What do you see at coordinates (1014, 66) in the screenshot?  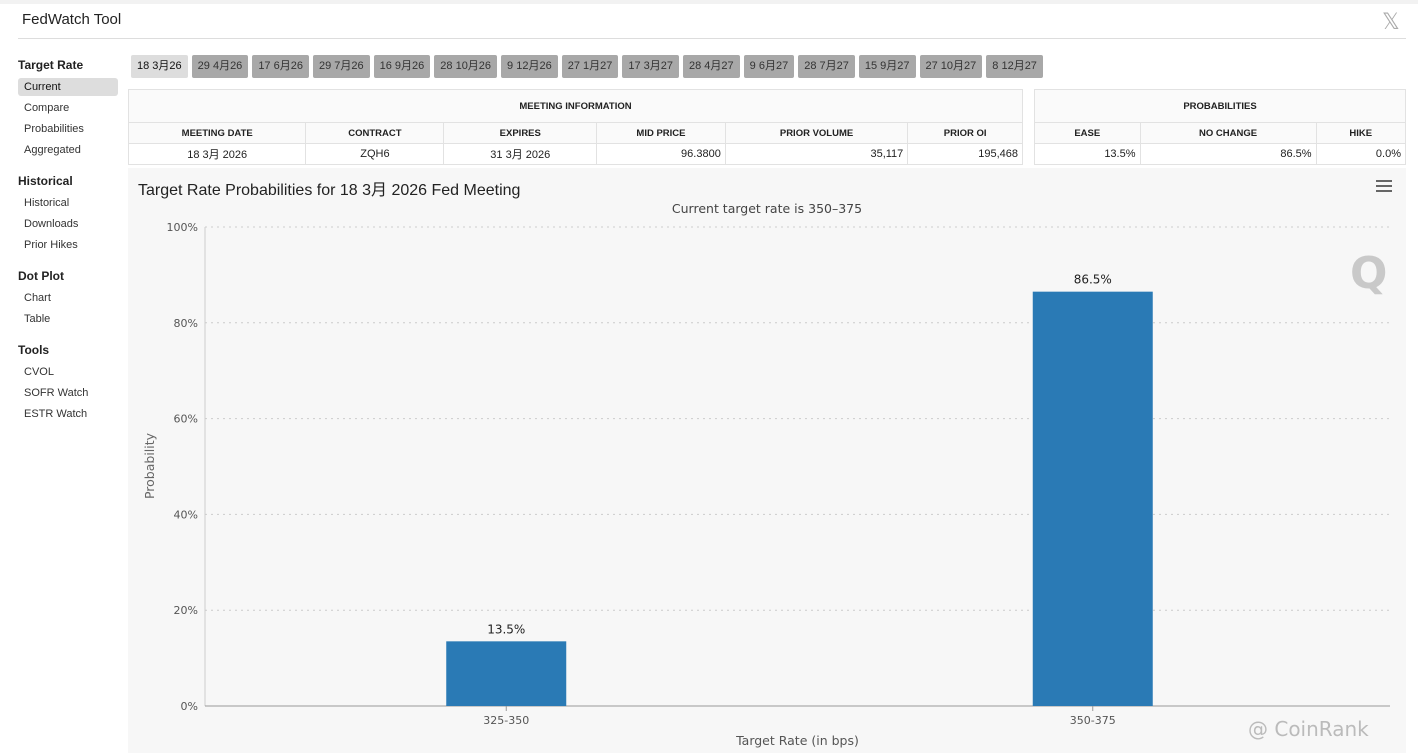 I see `meeting-tab: 8 12月27` at bounding box center [1014, 66].